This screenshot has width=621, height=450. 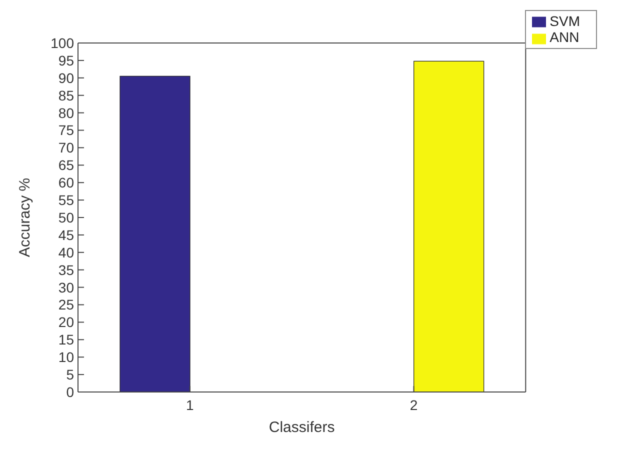 I want to click on y-tick-label: 100, so click(x=62, y=42).